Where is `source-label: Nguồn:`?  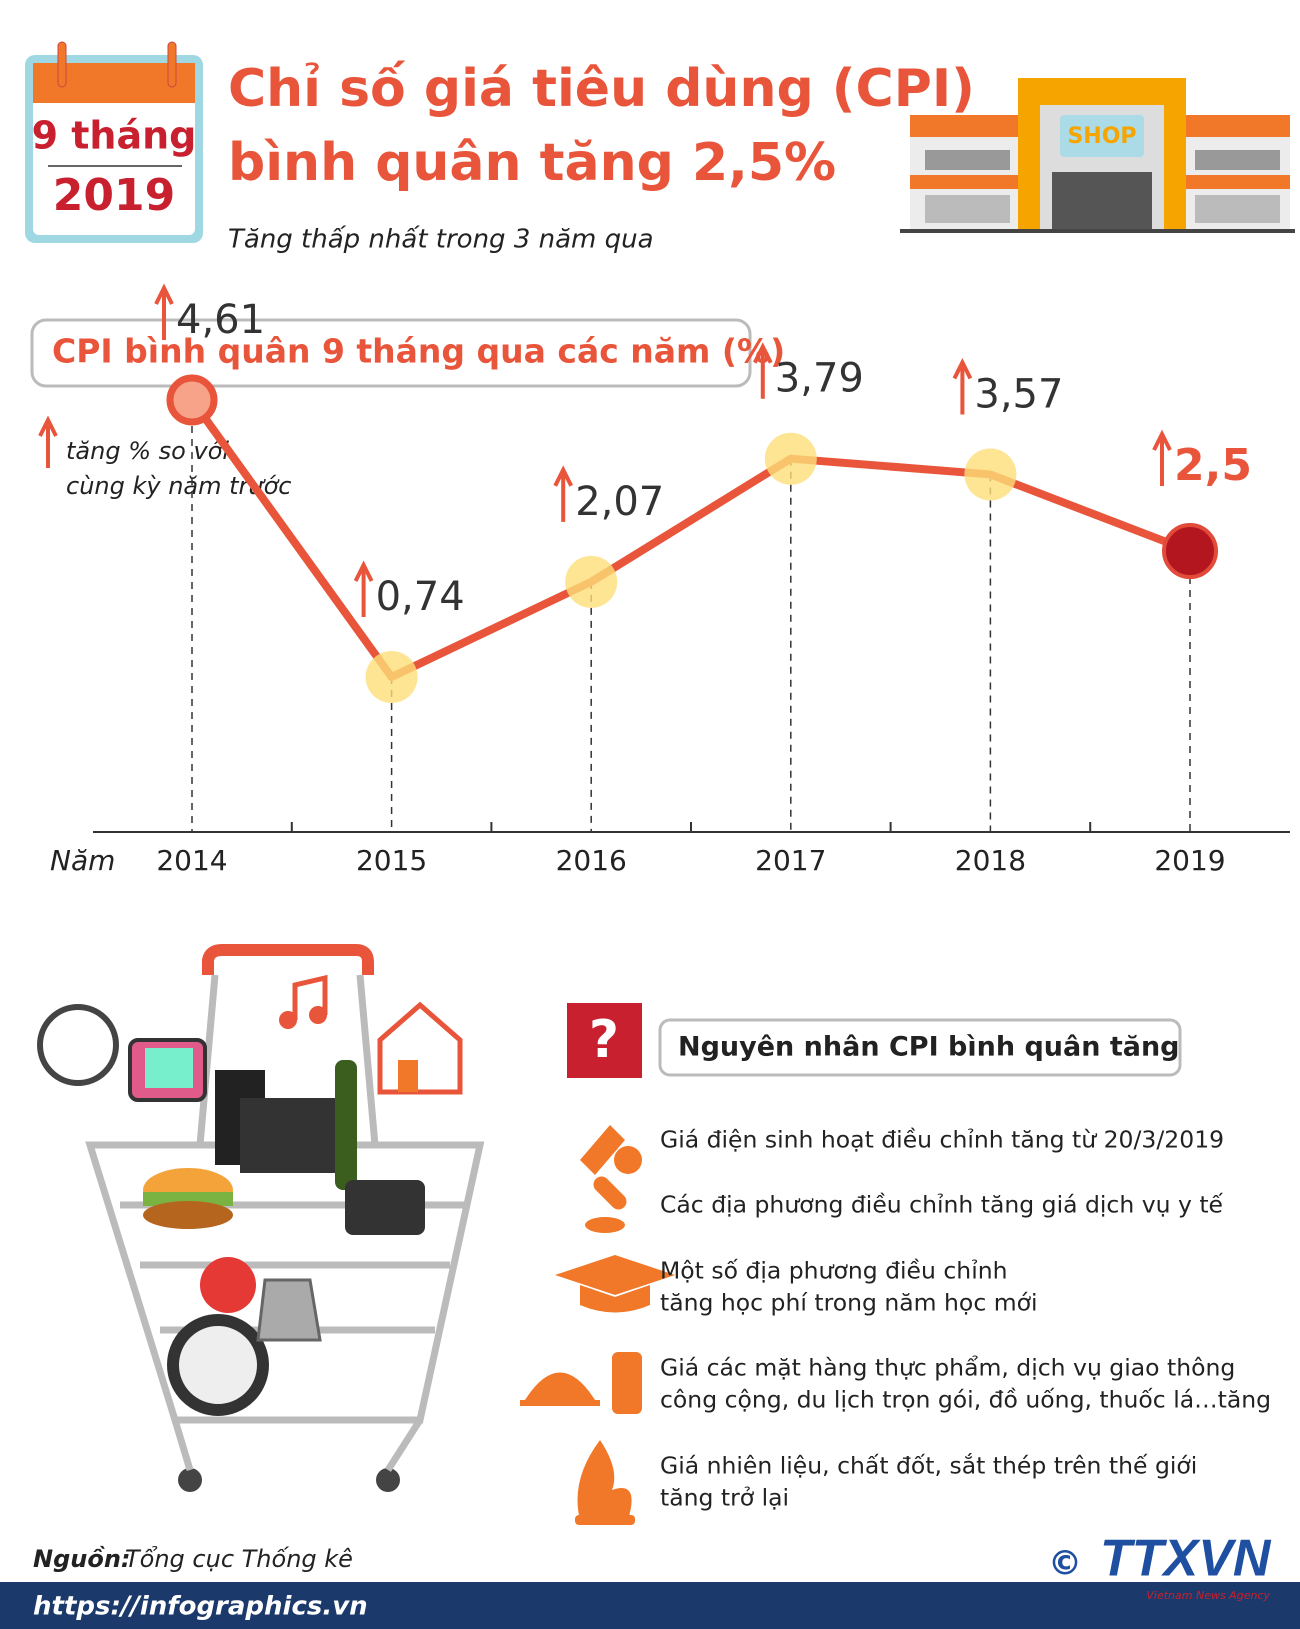 source-label: Nguồn: is located at coordinates (82, 1558).